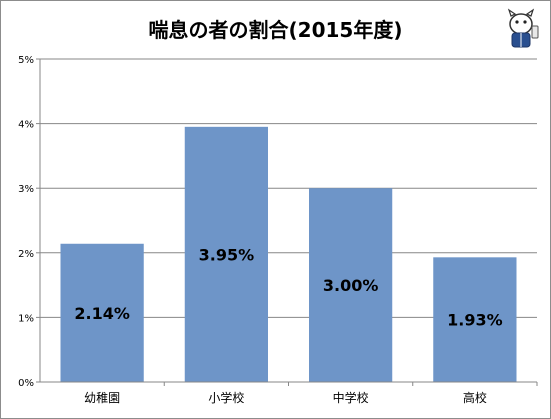 Image resolution: width=551 pixels, height=419 pixels. Describe the element at coordinates (26, 254) in the screenshot. I see `y-tick-label: 2%` at that location.